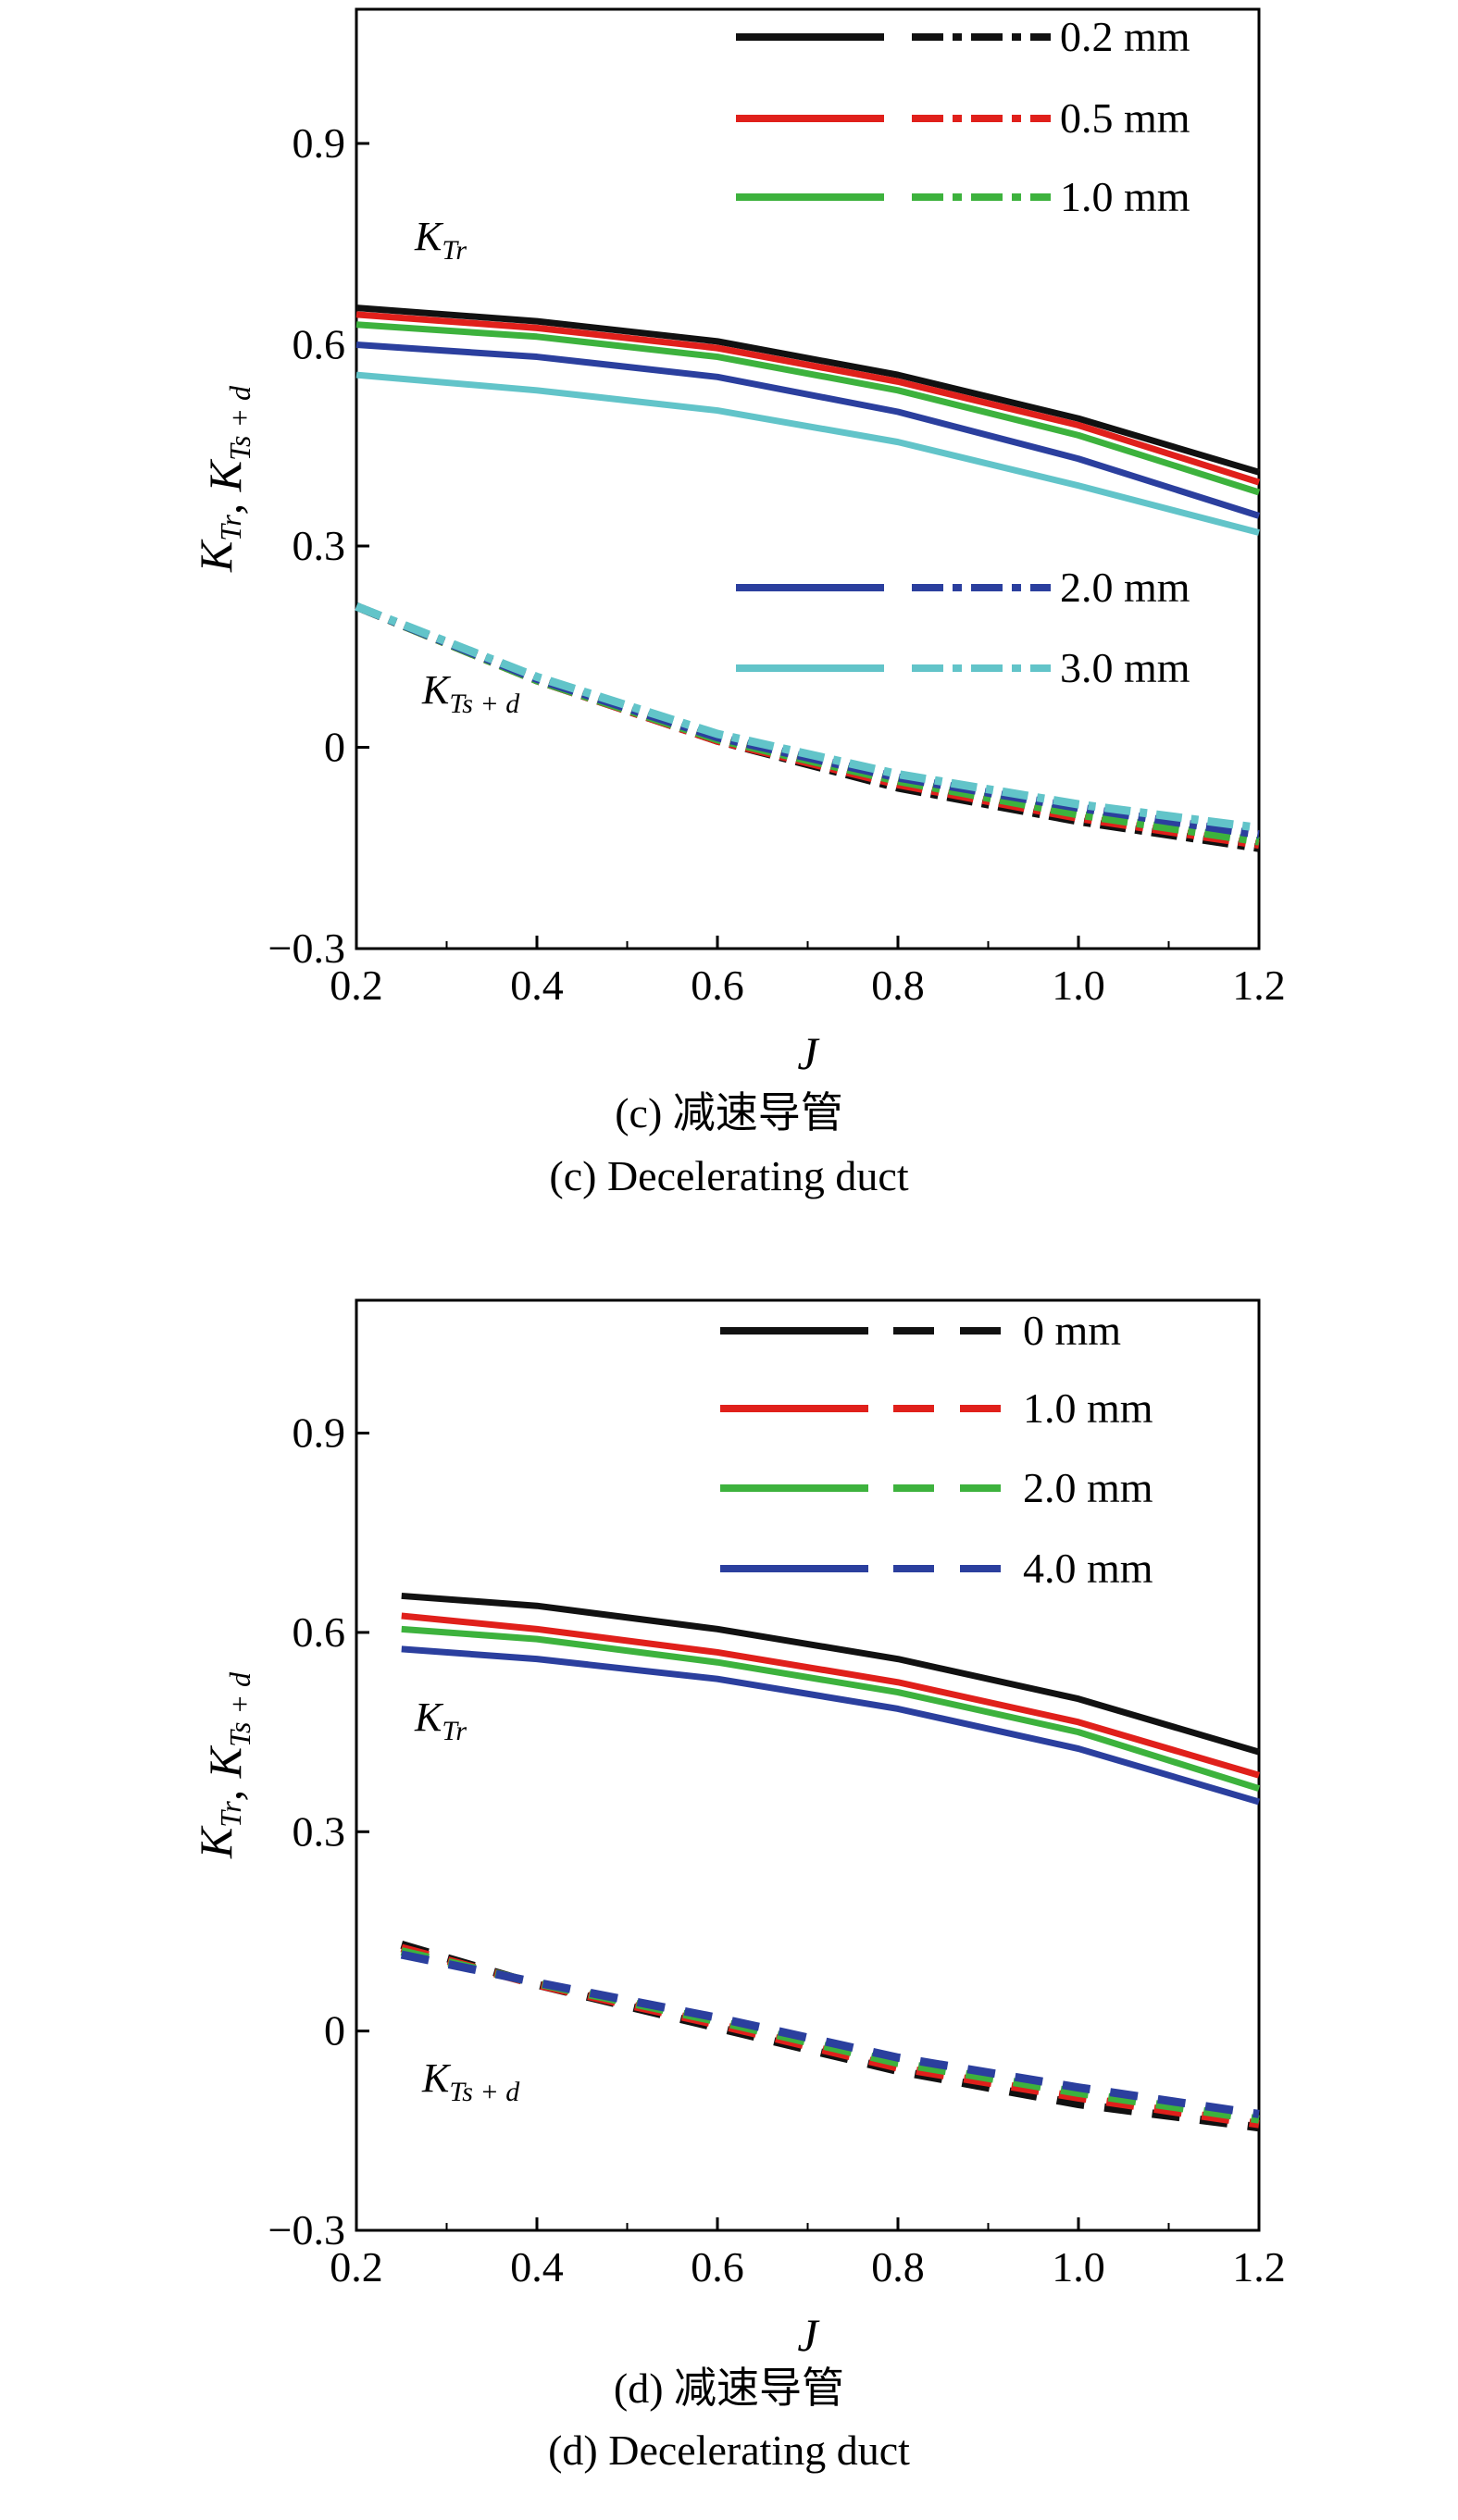 This screenshot has width=1458, height=2520. What do you see at coordinates (936, 1568) in the screenshot?
I see `legend-entry: 4.0 mm` at bounding box center [936, 1568].